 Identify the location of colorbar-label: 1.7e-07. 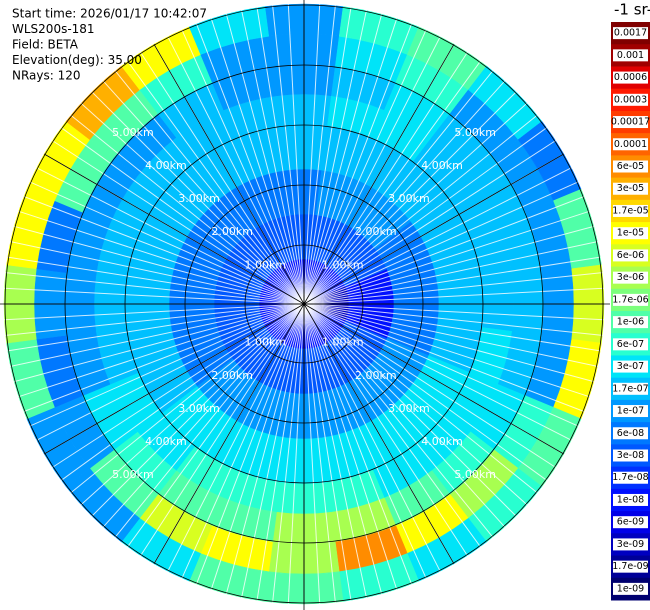
(630, 388).